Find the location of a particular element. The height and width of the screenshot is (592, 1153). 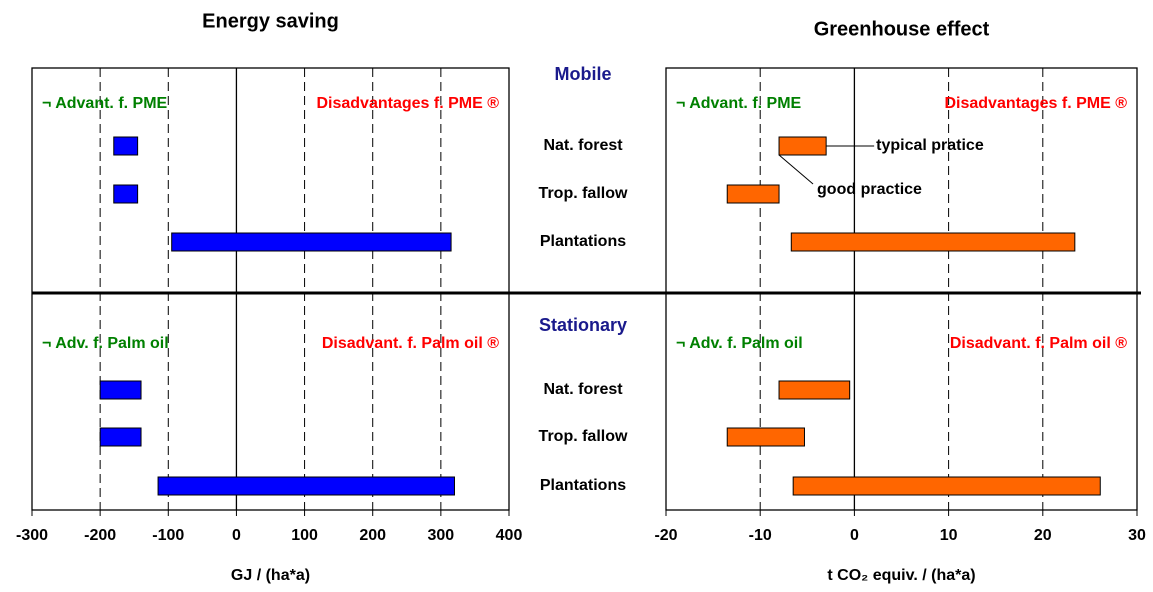

annotation: typical pratice is located at coordinates (930, 145).